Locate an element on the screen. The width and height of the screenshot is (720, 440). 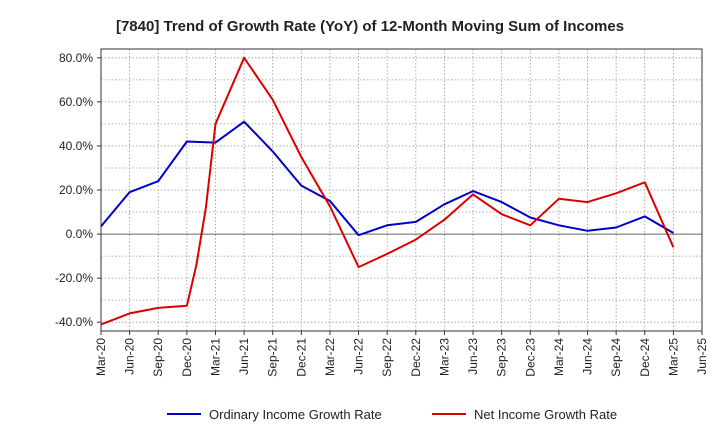
y-tick-label: 0.0% is located at coordinates (80, 234).